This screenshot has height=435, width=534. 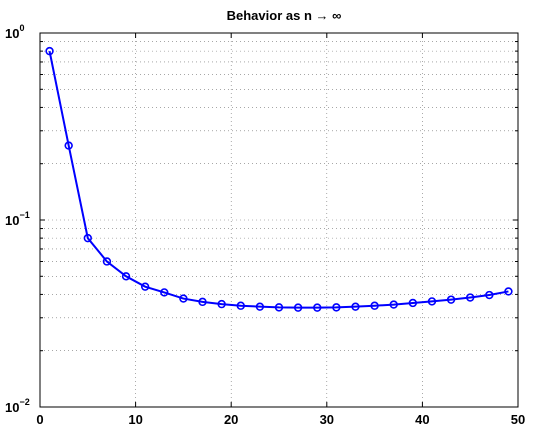 I want to click on y-tick-label: 10⁰, so click(x=14, y=32).